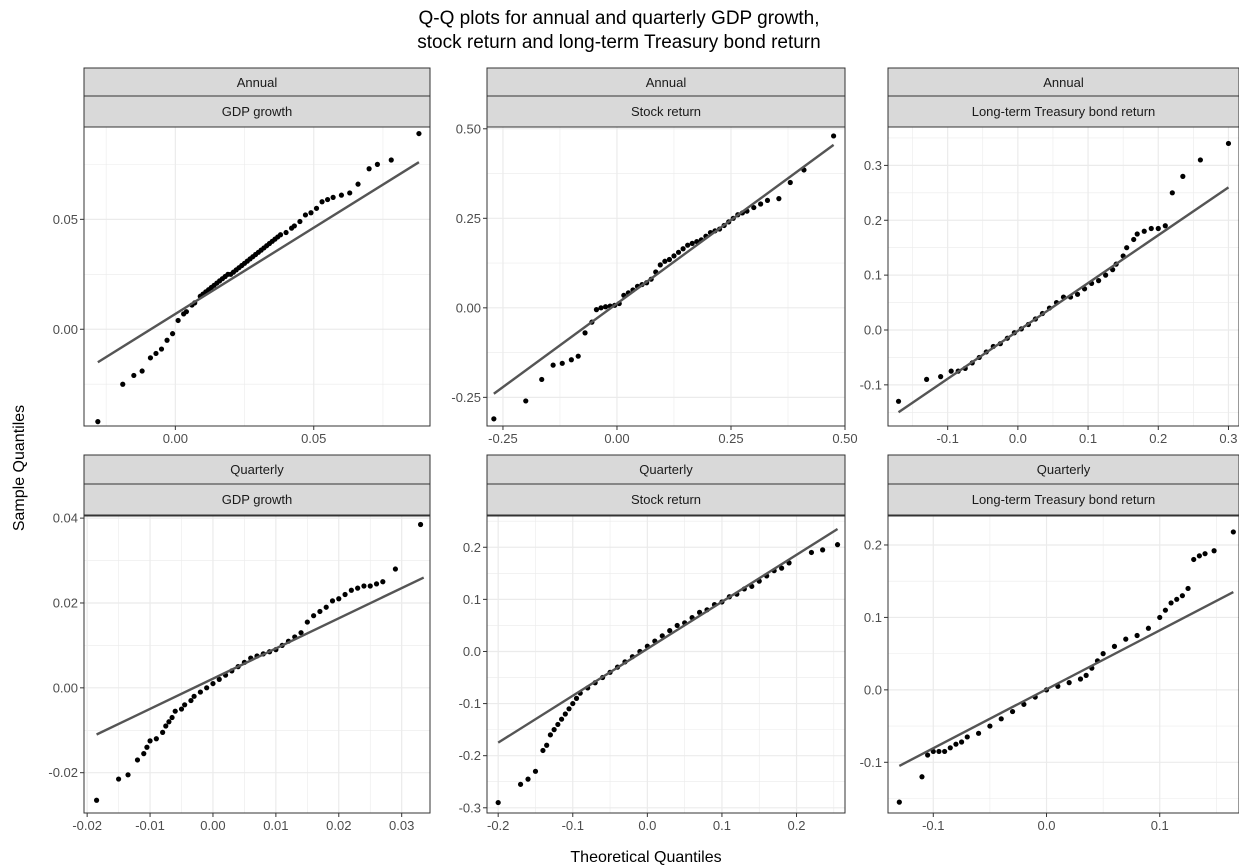  What do you see at coordinates (844, 438) in the screenshot?
I see `x-tick-label: 0.50` at bounding box center [844, 438].